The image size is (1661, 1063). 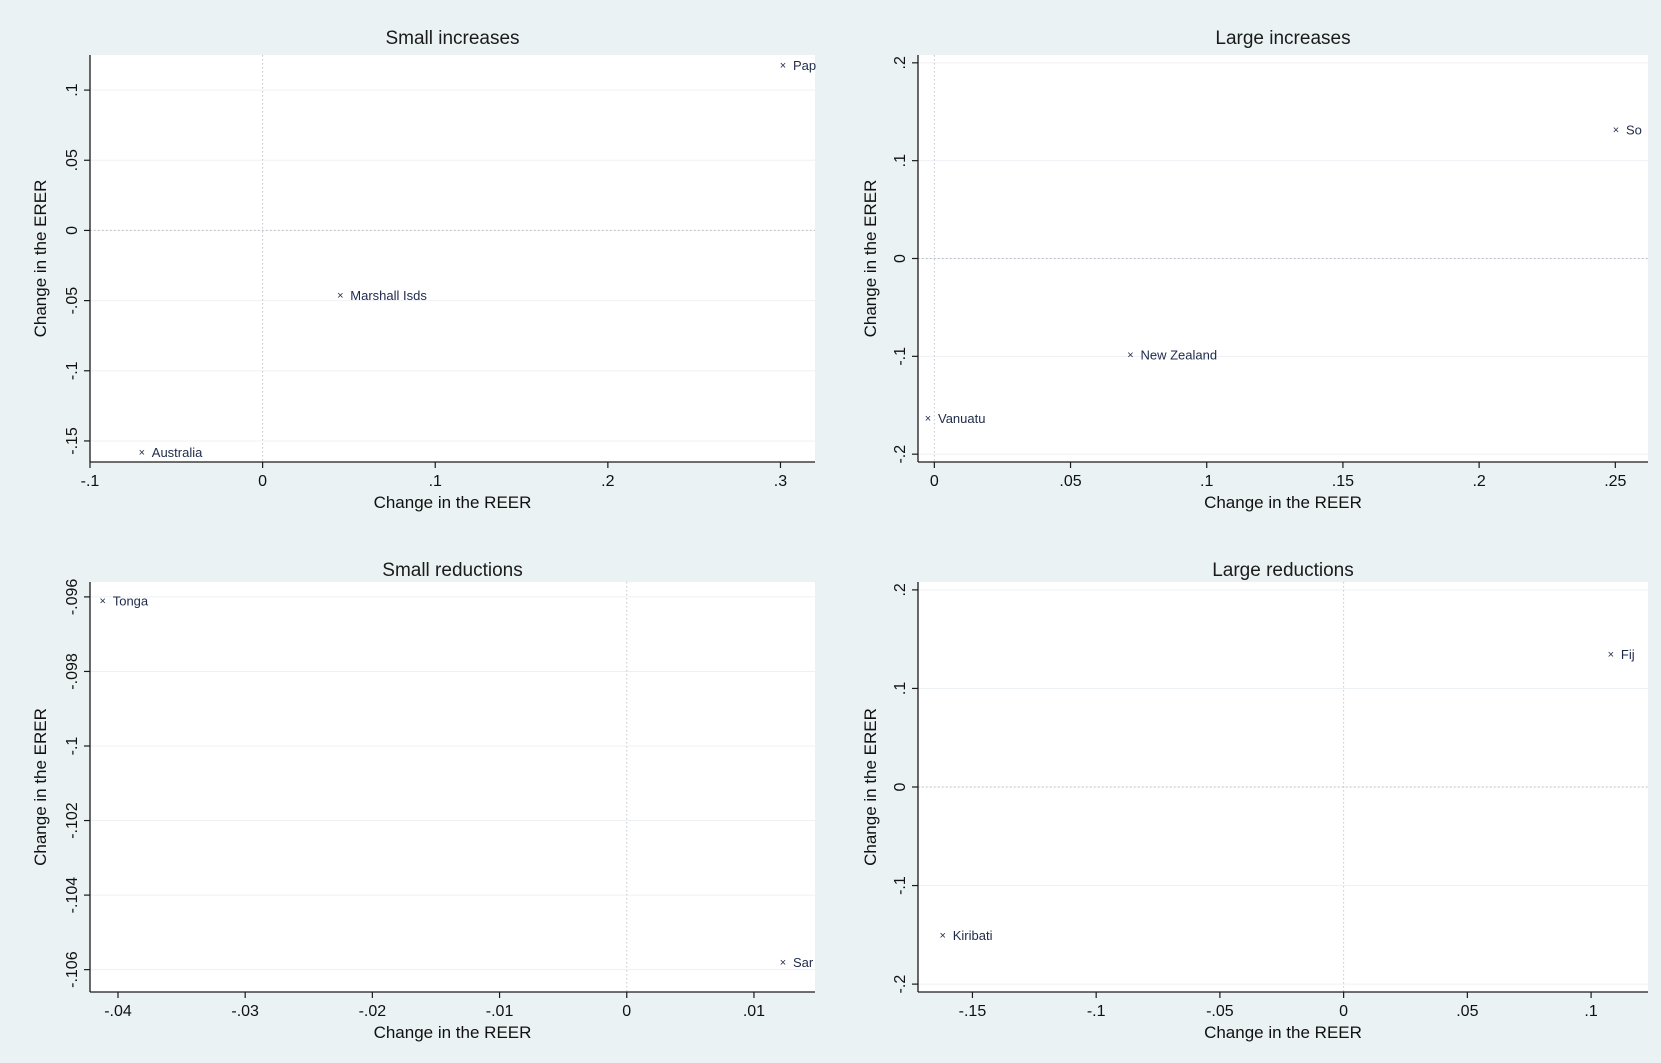 I want to click on x-tick-label: -.03, so click(x=245, y=1011).